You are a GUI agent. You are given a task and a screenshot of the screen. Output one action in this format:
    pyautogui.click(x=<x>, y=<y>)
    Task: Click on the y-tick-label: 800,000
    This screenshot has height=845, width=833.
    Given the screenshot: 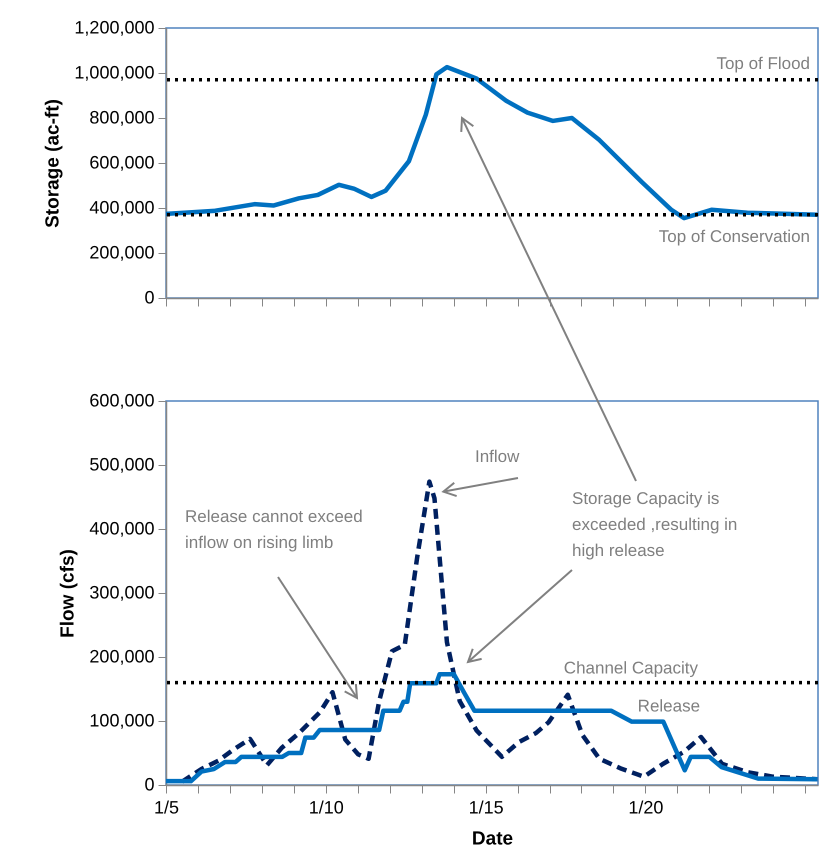 What is the action you would take?
    pyautogui.click(x=121, y=118)
    